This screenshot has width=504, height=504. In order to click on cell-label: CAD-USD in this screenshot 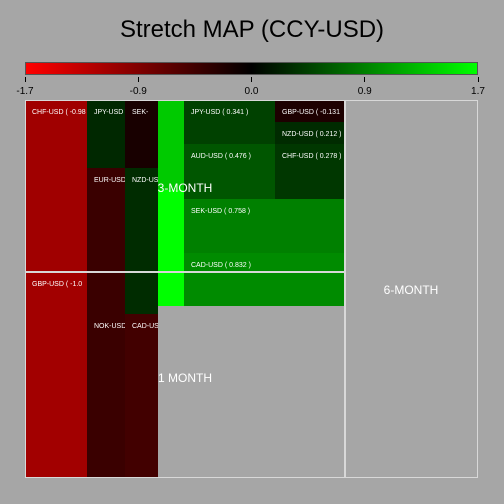, I will do `click(145, 326)`.